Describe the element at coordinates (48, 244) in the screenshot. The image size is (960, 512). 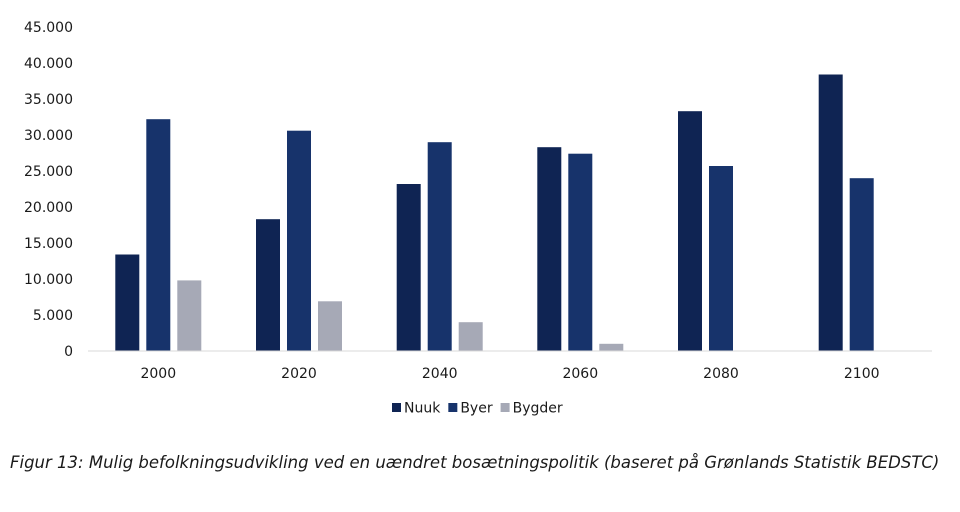
I see `y-tick-label: 15.000` at that location.